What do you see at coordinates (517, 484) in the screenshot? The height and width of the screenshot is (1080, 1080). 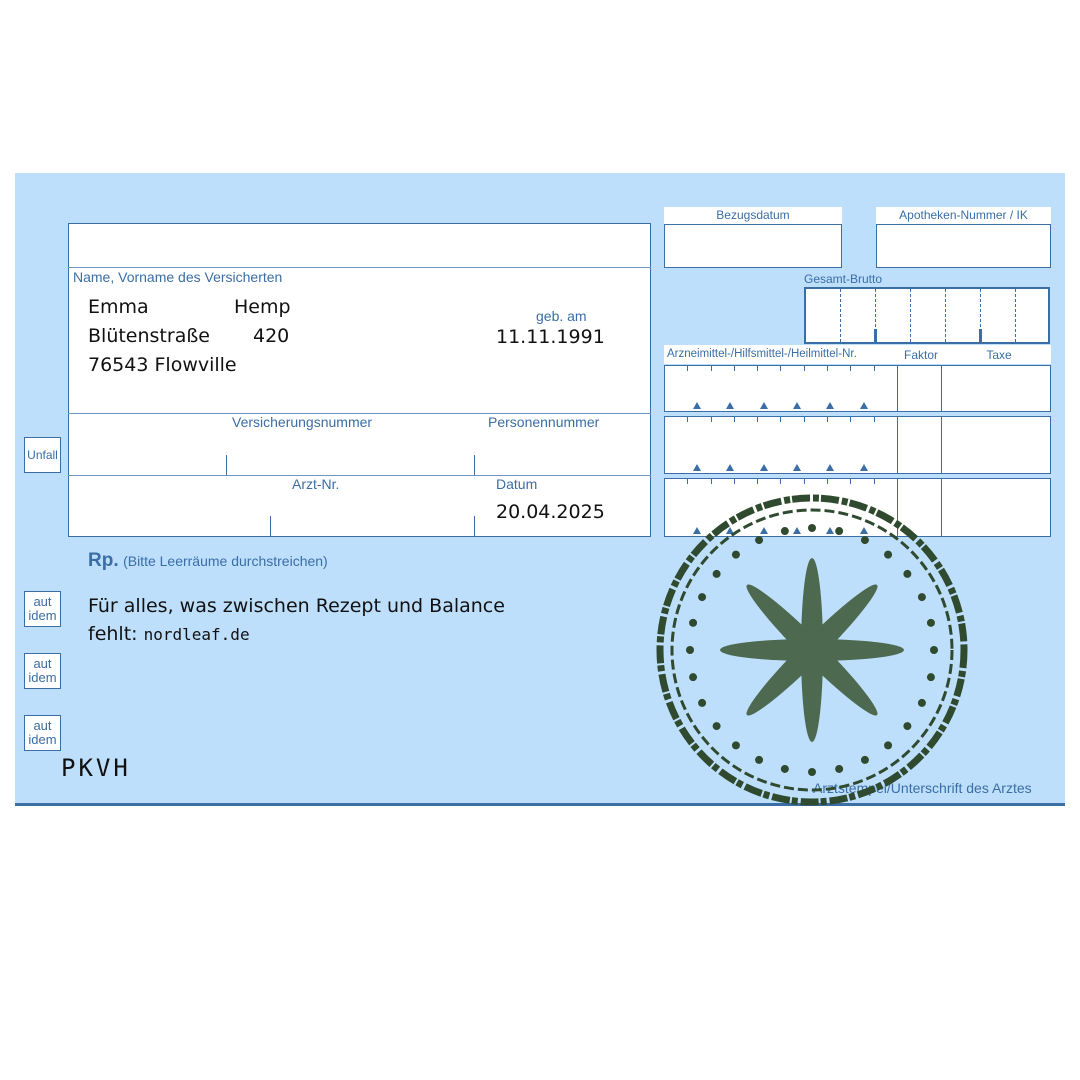 I see `date-label: Datum` at bounding box center [517, 484].